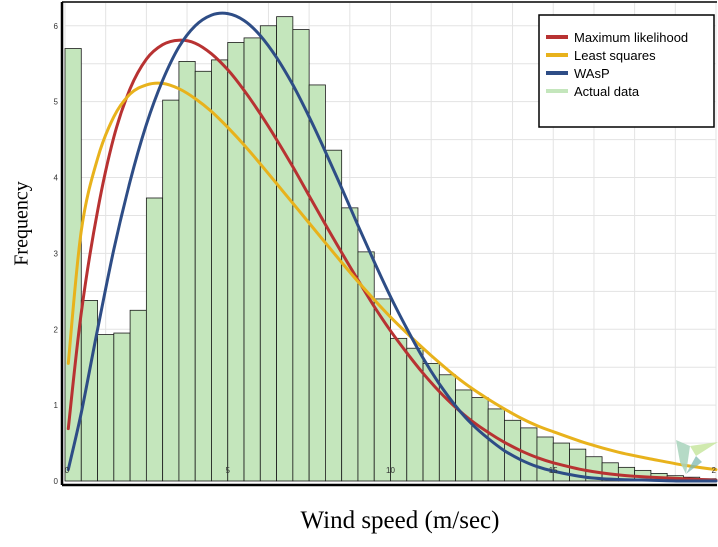  What do you see at coordinates (56, 329) in the screenshot?
I see `y-tick-label: 2` at bounding box center [56, 329].